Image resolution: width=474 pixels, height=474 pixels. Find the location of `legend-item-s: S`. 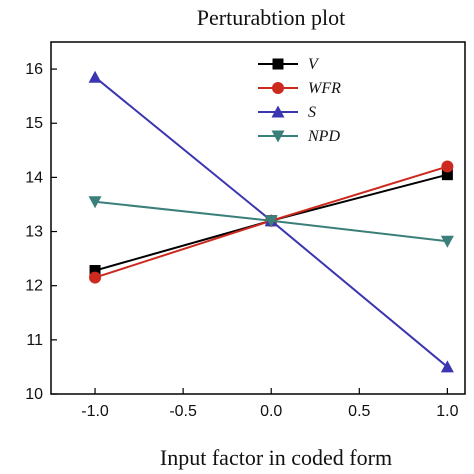

legend-item-s: S is located at coordinates (287, 112).